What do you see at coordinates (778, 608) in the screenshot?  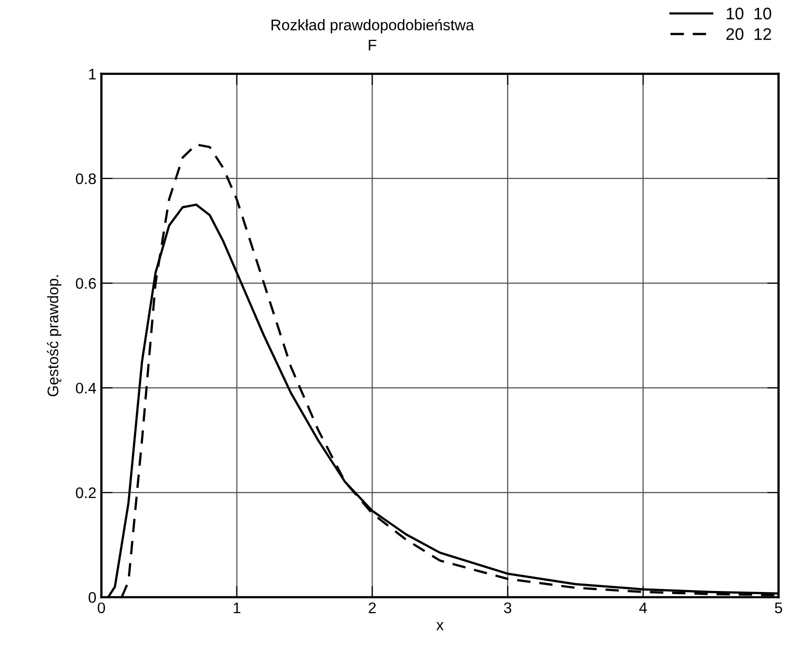 I see `x-tick-label: 5` at bounding box center [778, 608].